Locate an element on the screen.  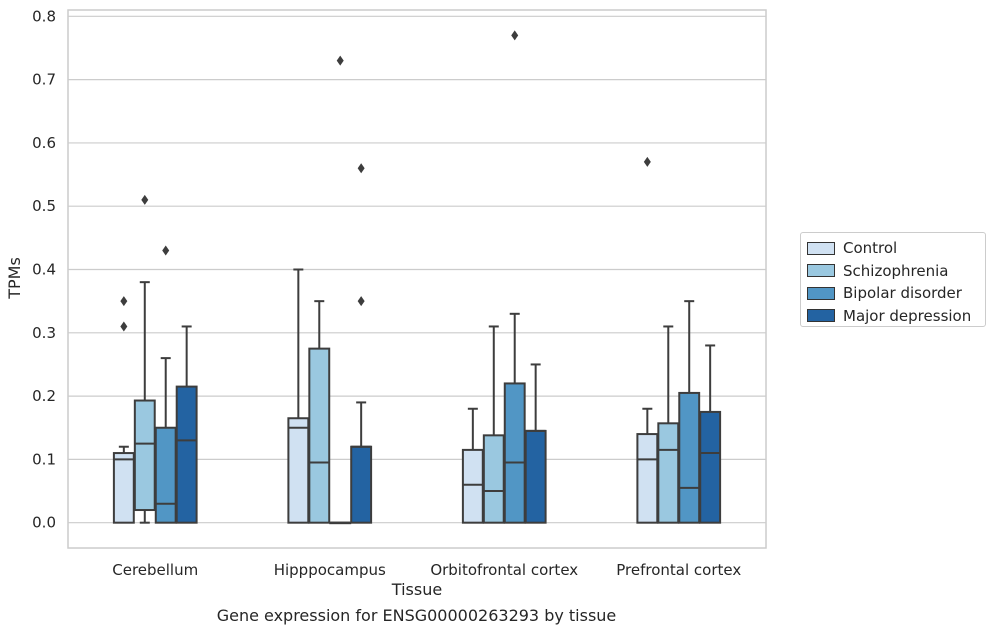
x-tick-label: Orbitofrontal cortex is located at coordinates (504, 570).